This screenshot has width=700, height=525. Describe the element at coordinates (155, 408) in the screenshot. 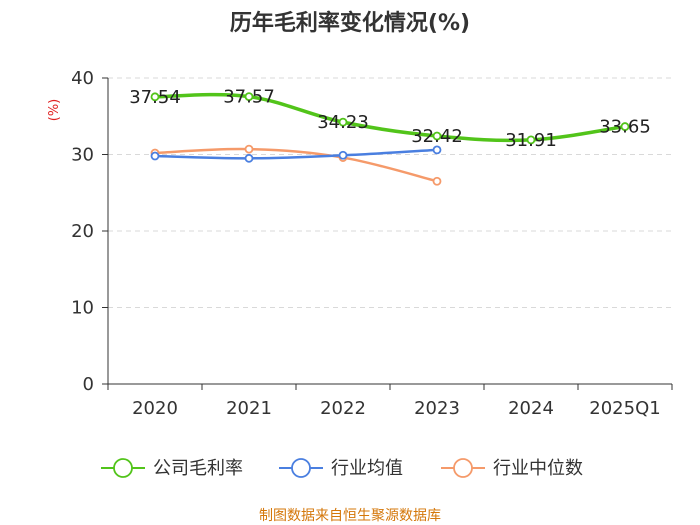

I see `x-tick-label: 2020` at that location.